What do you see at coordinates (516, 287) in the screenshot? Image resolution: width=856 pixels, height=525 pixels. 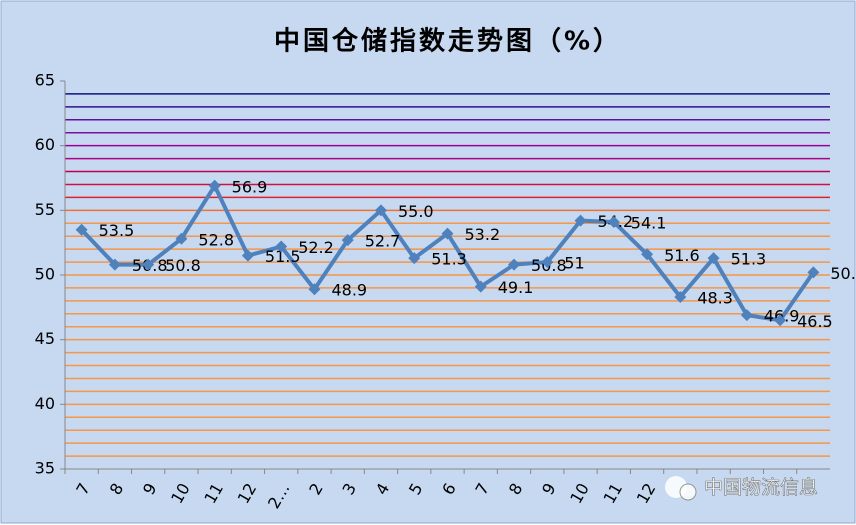 I see `data-label: 49.1` at bounding box center [516, 287].